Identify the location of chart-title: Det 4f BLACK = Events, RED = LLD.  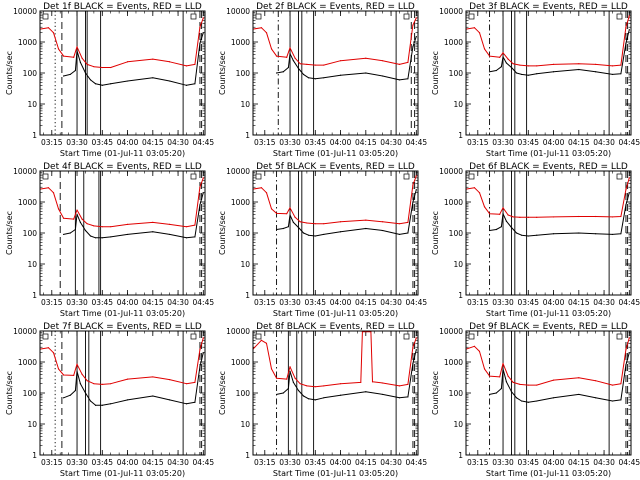
(122, 167).